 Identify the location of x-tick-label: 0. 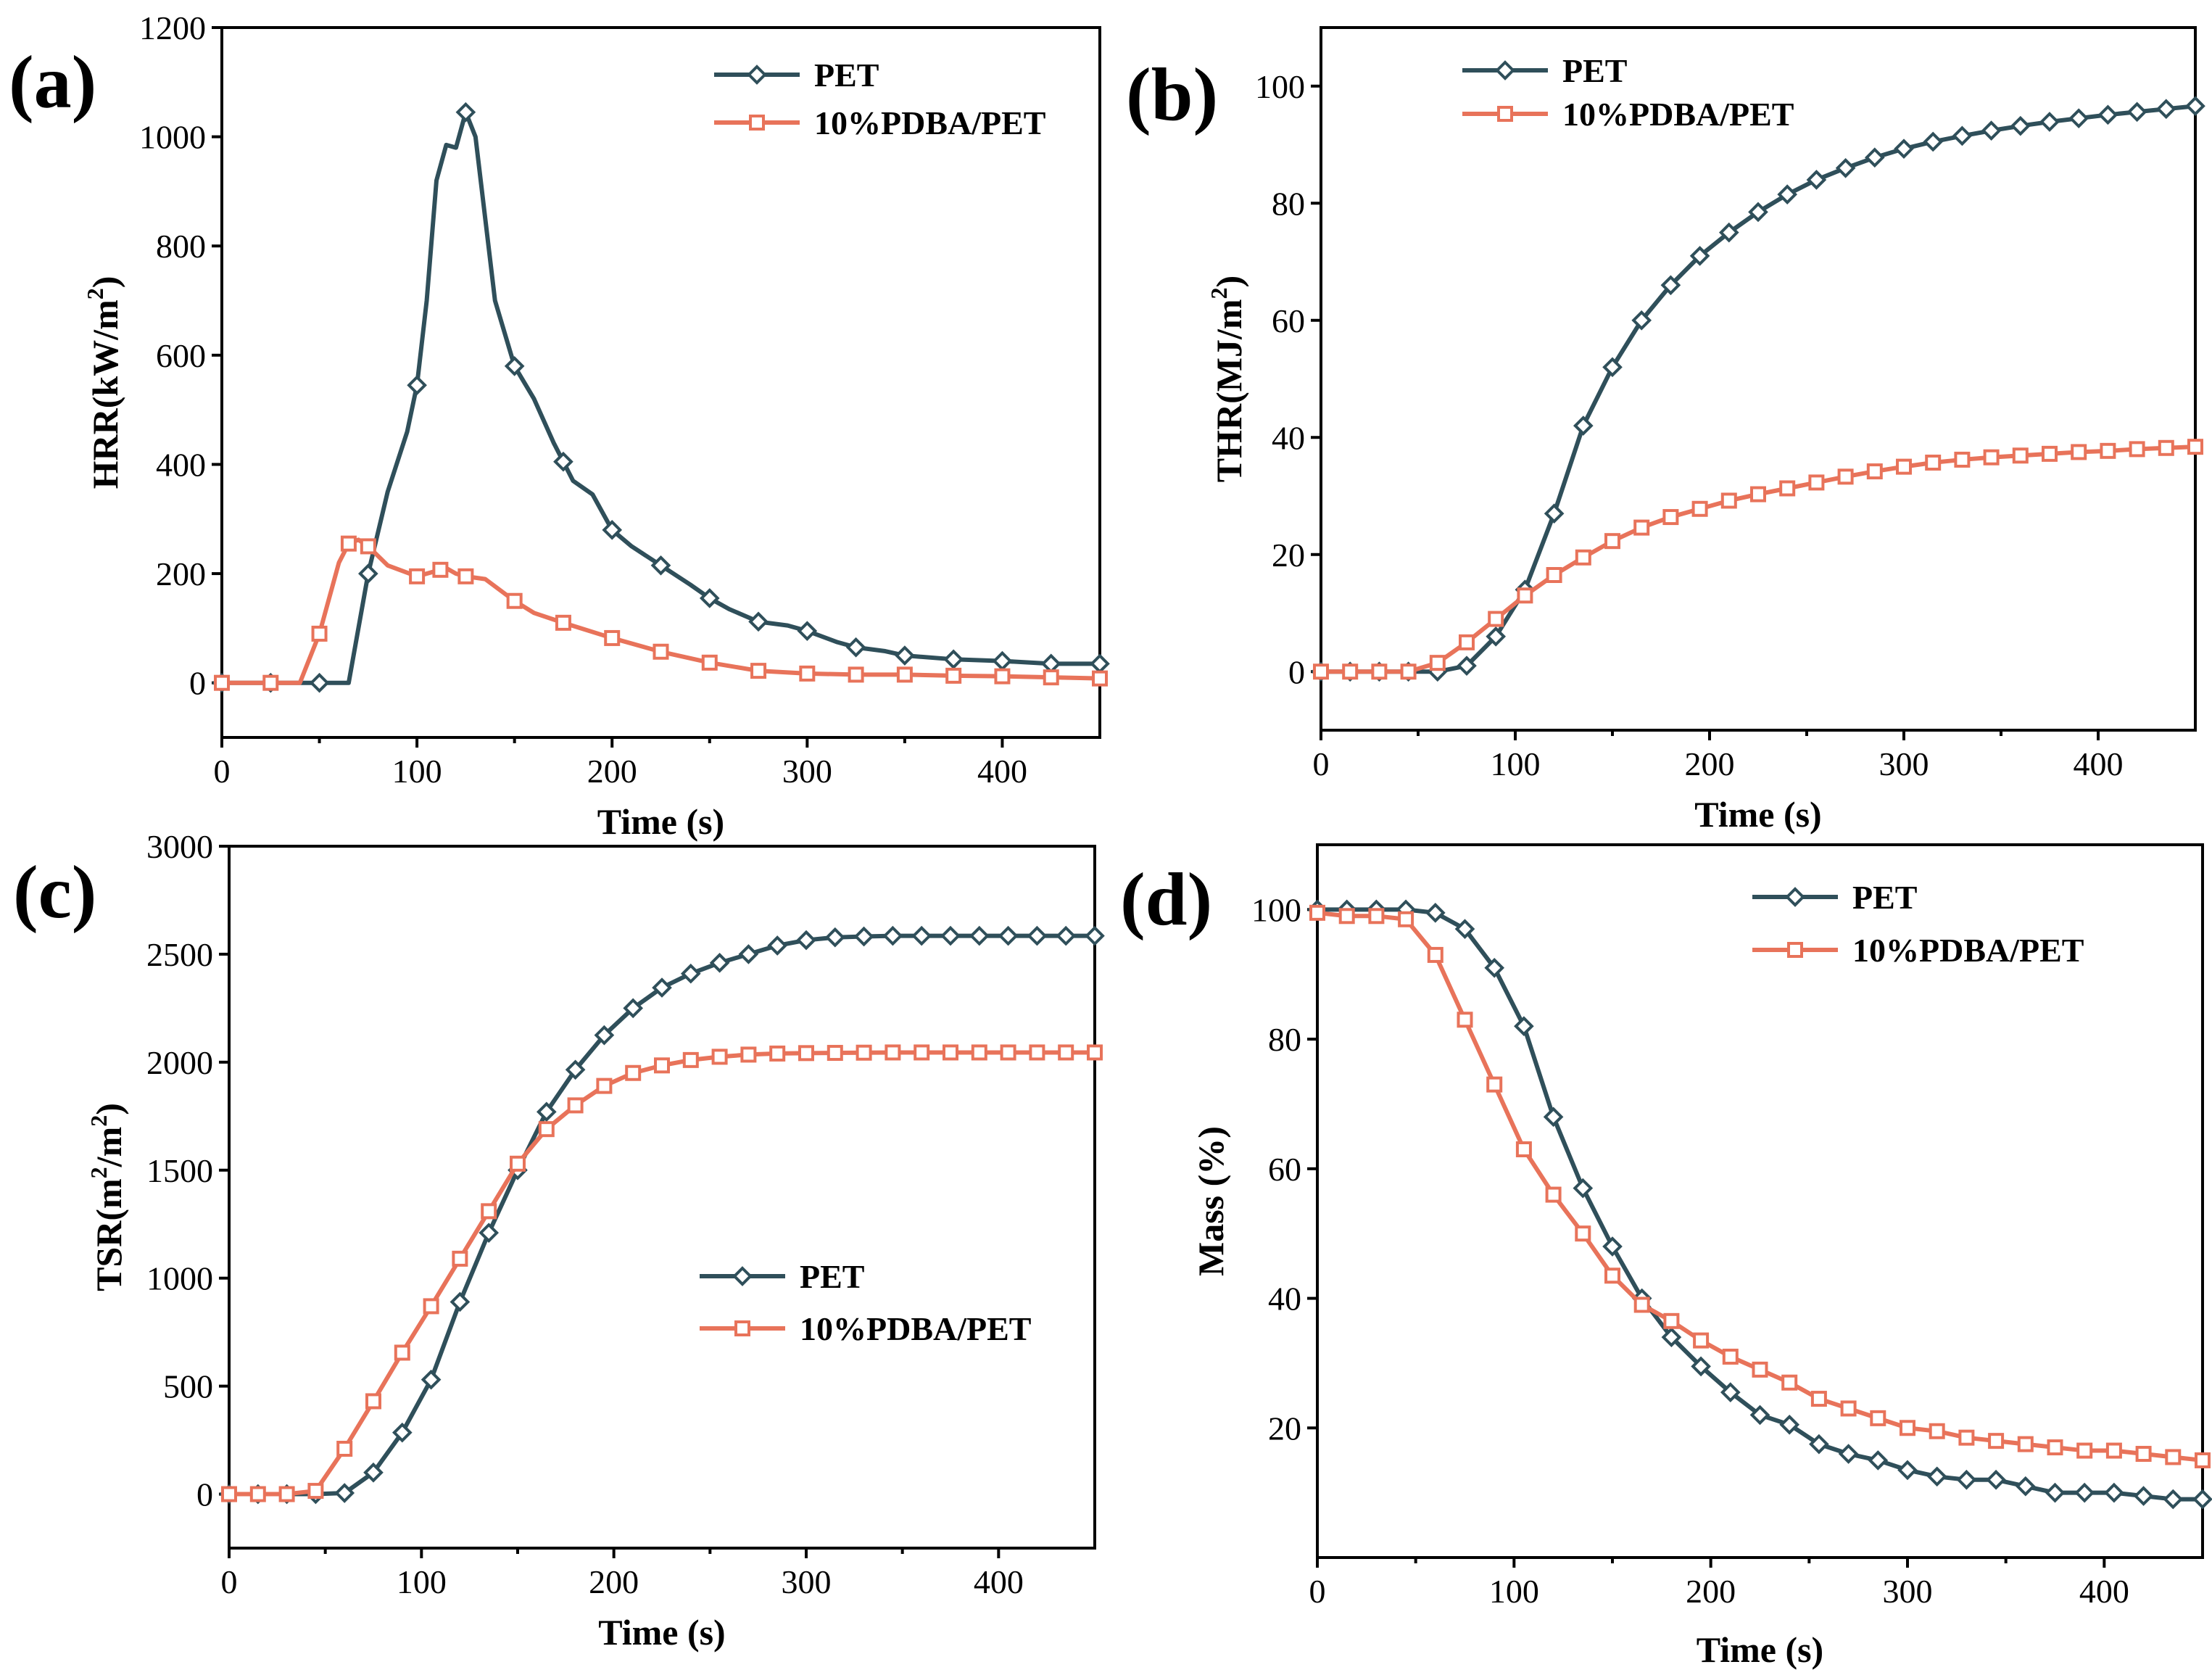
(229, 1582).